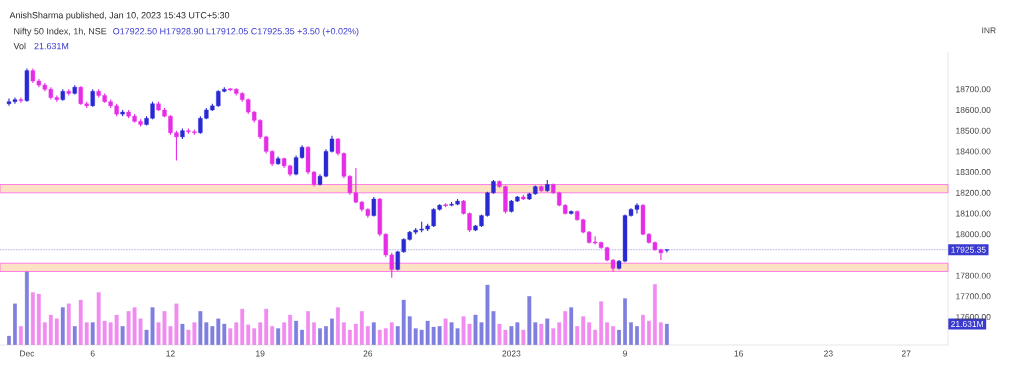  I want to click on y-tick-label: 18400.00, so click(973, 151).